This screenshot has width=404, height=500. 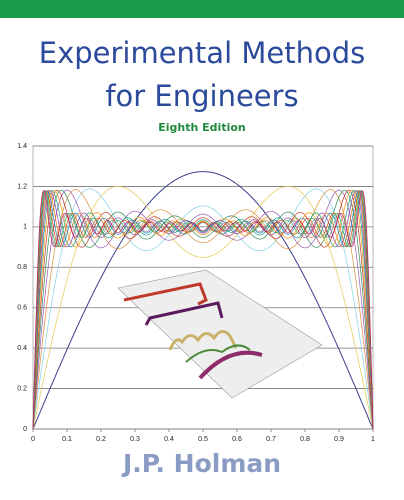 What do you see at coordinates (22, 186) in the screenshot?
I see `y-tick-label: 1.2` at bounding box center [22, 186].